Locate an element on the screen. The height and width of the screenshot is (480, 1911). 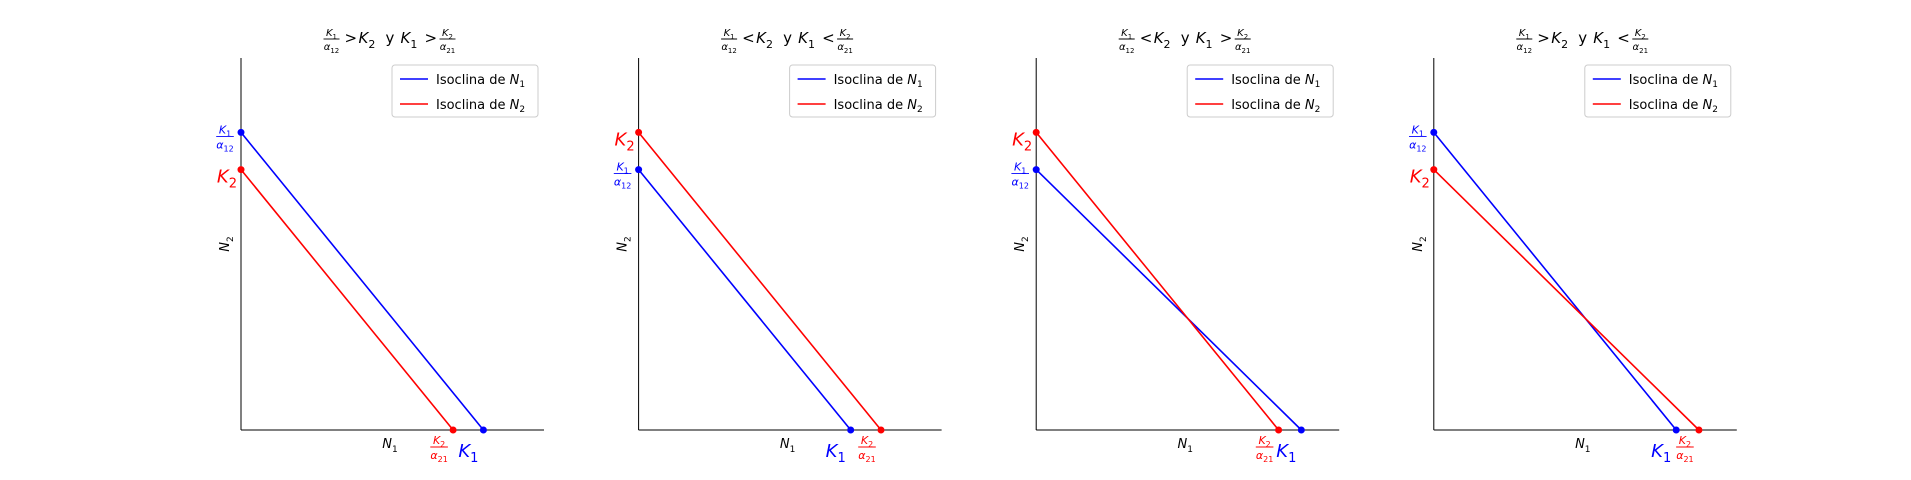
y-annotation-1-denominator-sub: 12 is located at coordinates (229, 148).